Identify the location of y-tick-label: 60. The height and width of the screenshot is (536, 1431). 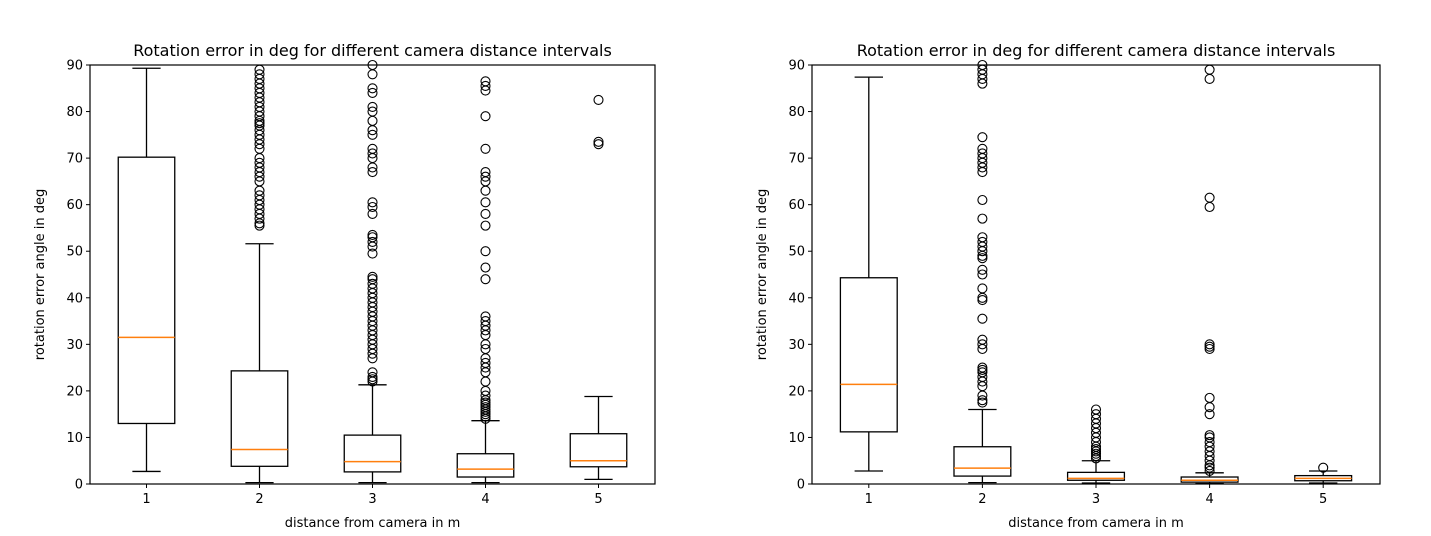
(74, 205).